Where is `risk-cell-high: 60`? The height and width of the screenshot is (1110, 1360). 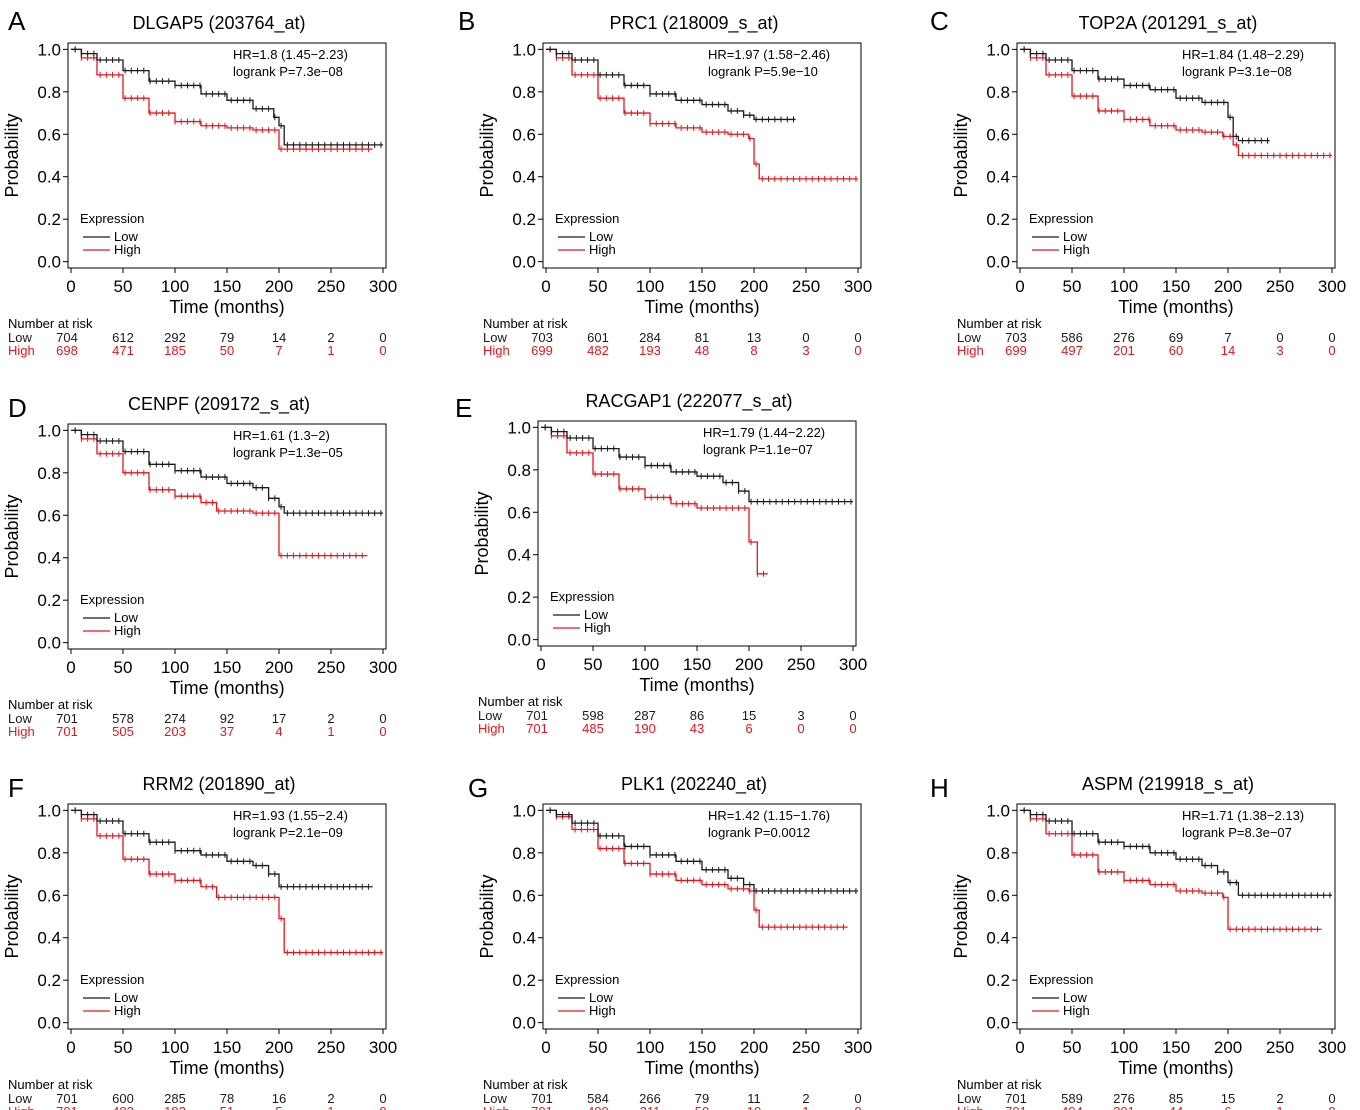
risk-cell-high: 60 is located at coordinates (1176, 350).